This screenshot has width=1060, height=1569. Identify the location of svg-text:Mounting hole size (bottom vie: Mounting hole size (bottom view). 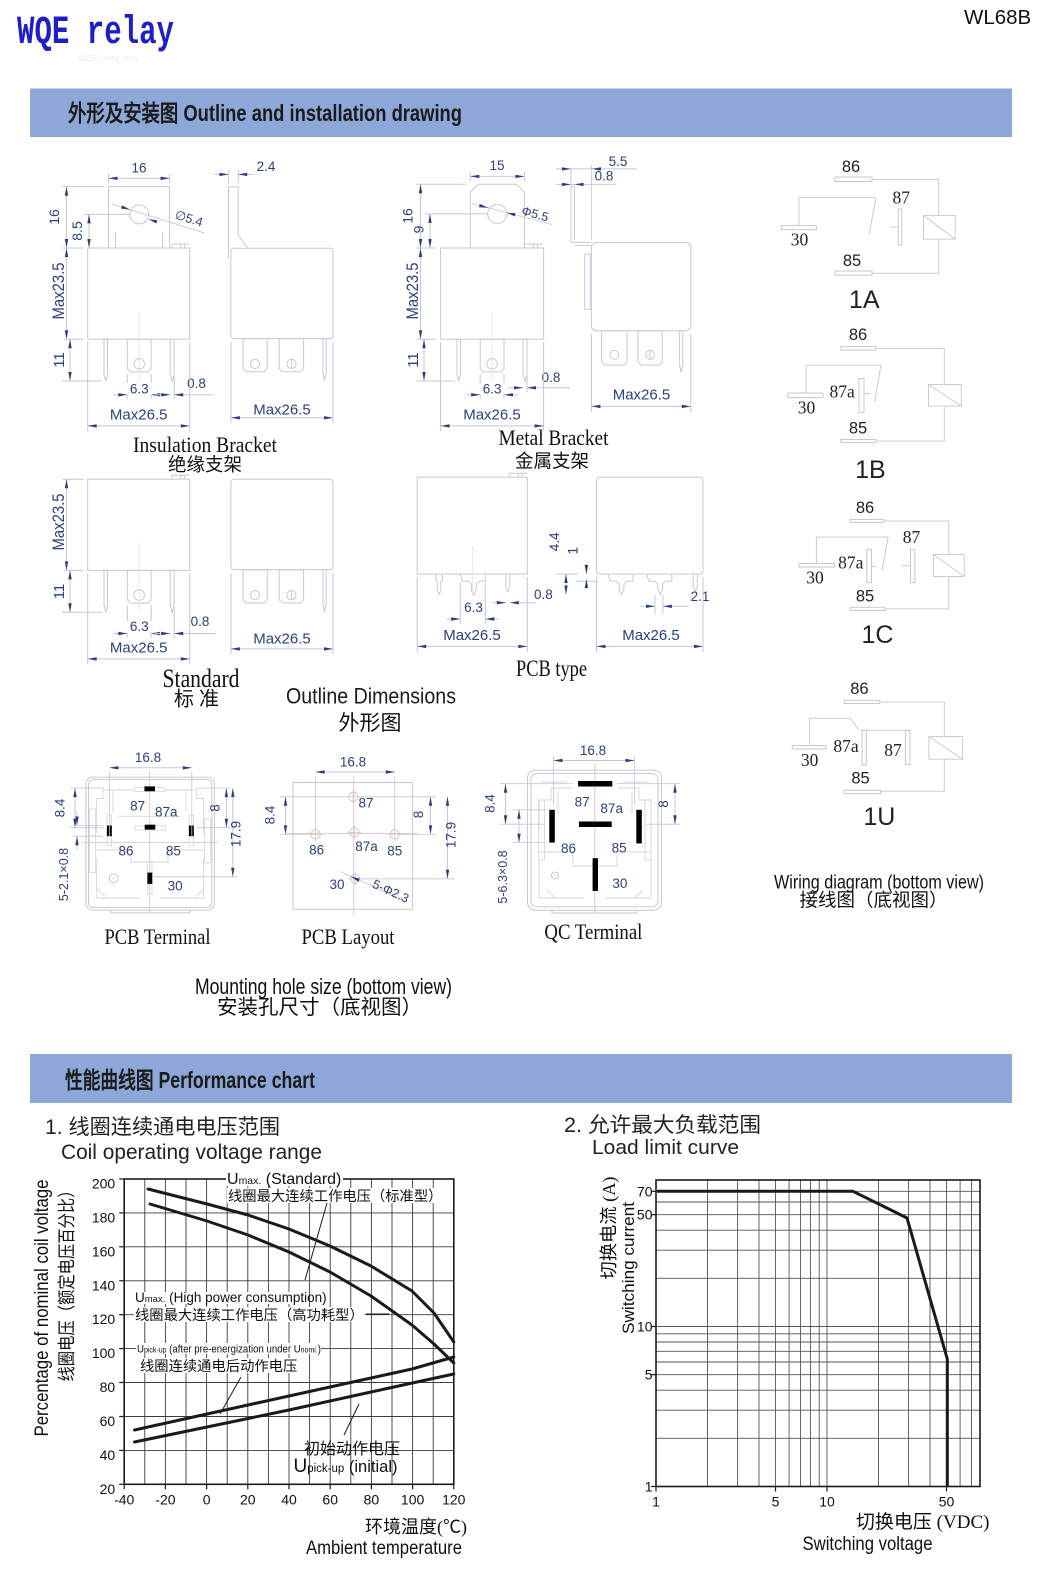
(323, 986).